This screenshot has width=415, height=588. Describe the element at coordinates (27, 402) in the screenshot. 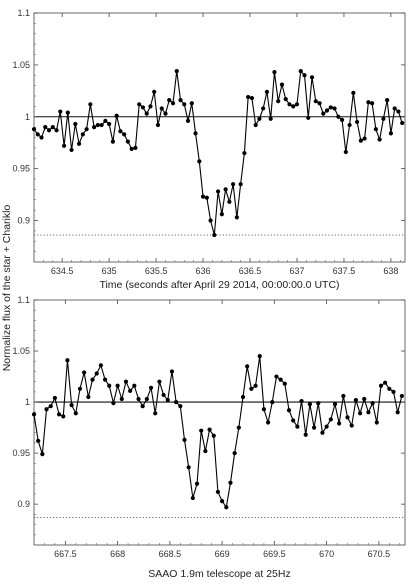

I see `y-tick-label: 1` at that location.